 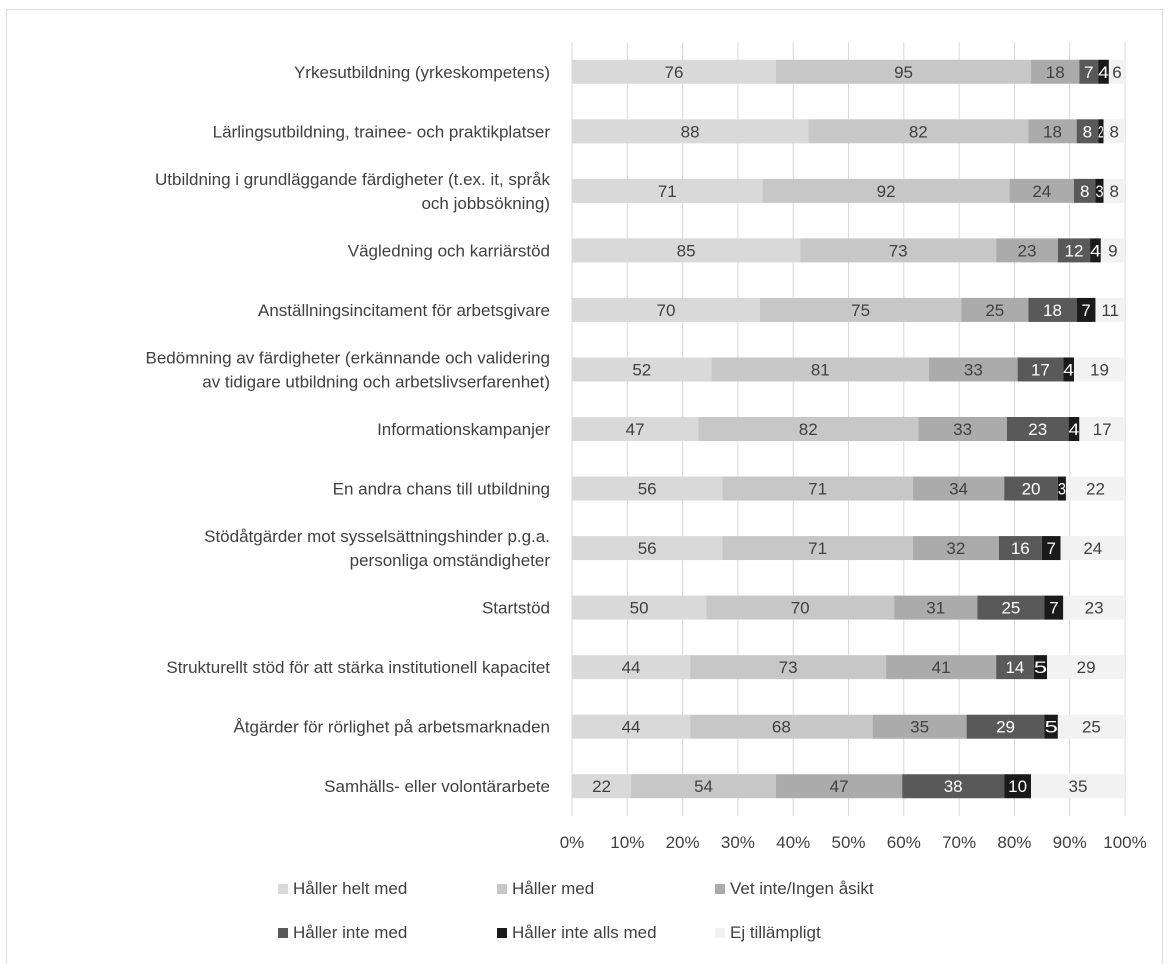 What do you see at coordinates (647, 548) in the screenshot?
I see `data-label: 56` at bounding box center [647, 548].